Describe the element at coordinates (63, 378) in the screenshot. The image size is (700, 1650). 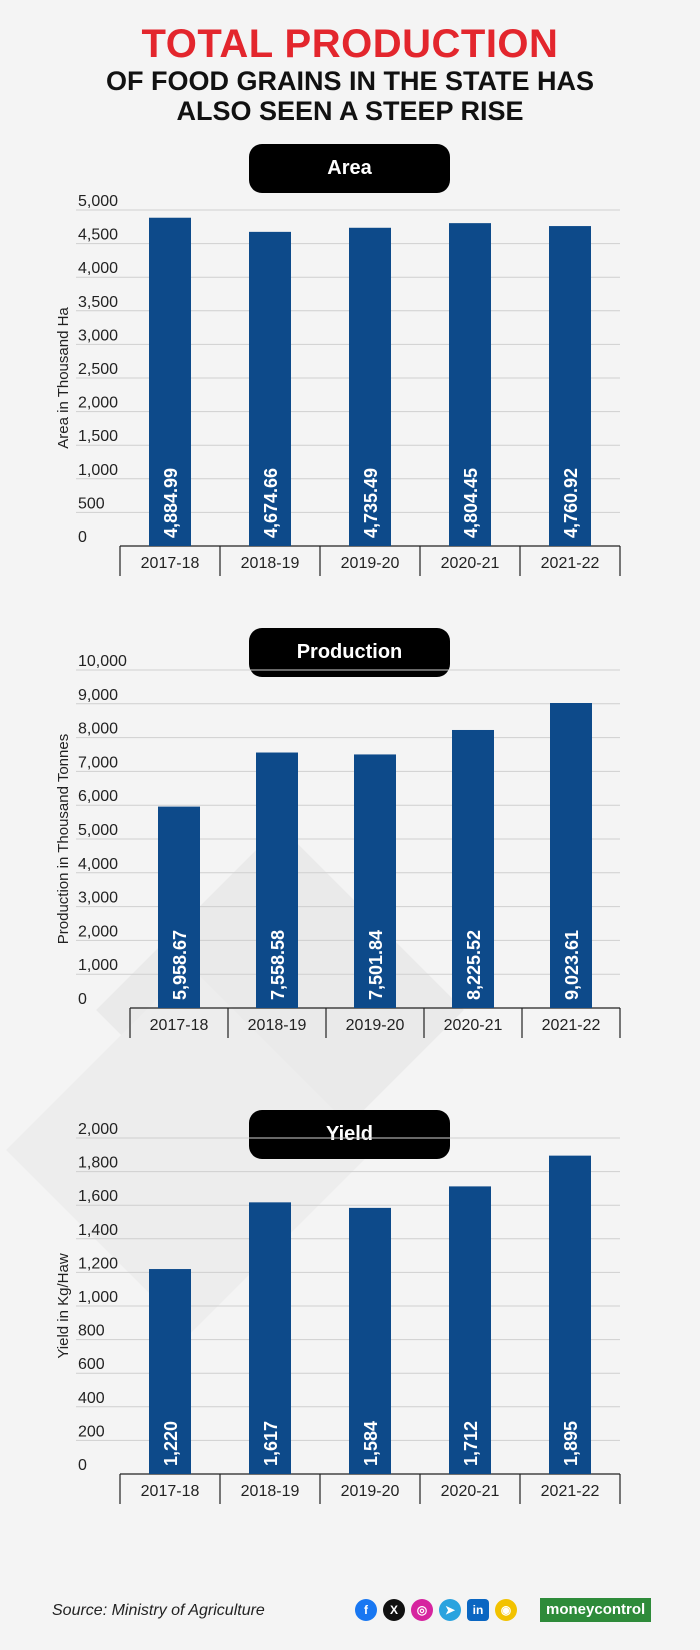
I see `y-axis-label: Area in Thousand Ha` at that location.